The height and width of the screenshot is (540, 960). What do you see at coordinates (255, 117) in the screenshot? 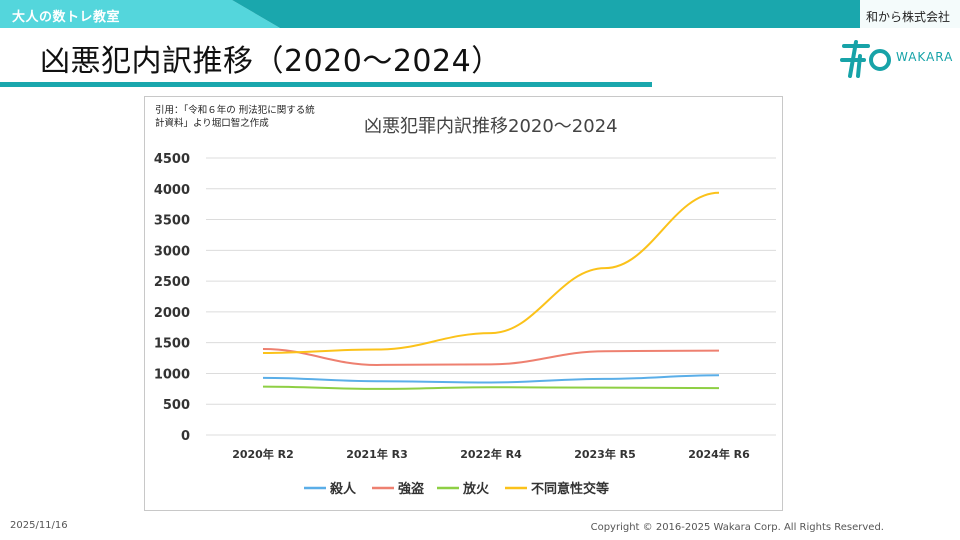
I see `citation-note: 引用：「令和６年の 刑法犯に関する統 計資料」より堀口智之作成` at bounding box center [255, 117].